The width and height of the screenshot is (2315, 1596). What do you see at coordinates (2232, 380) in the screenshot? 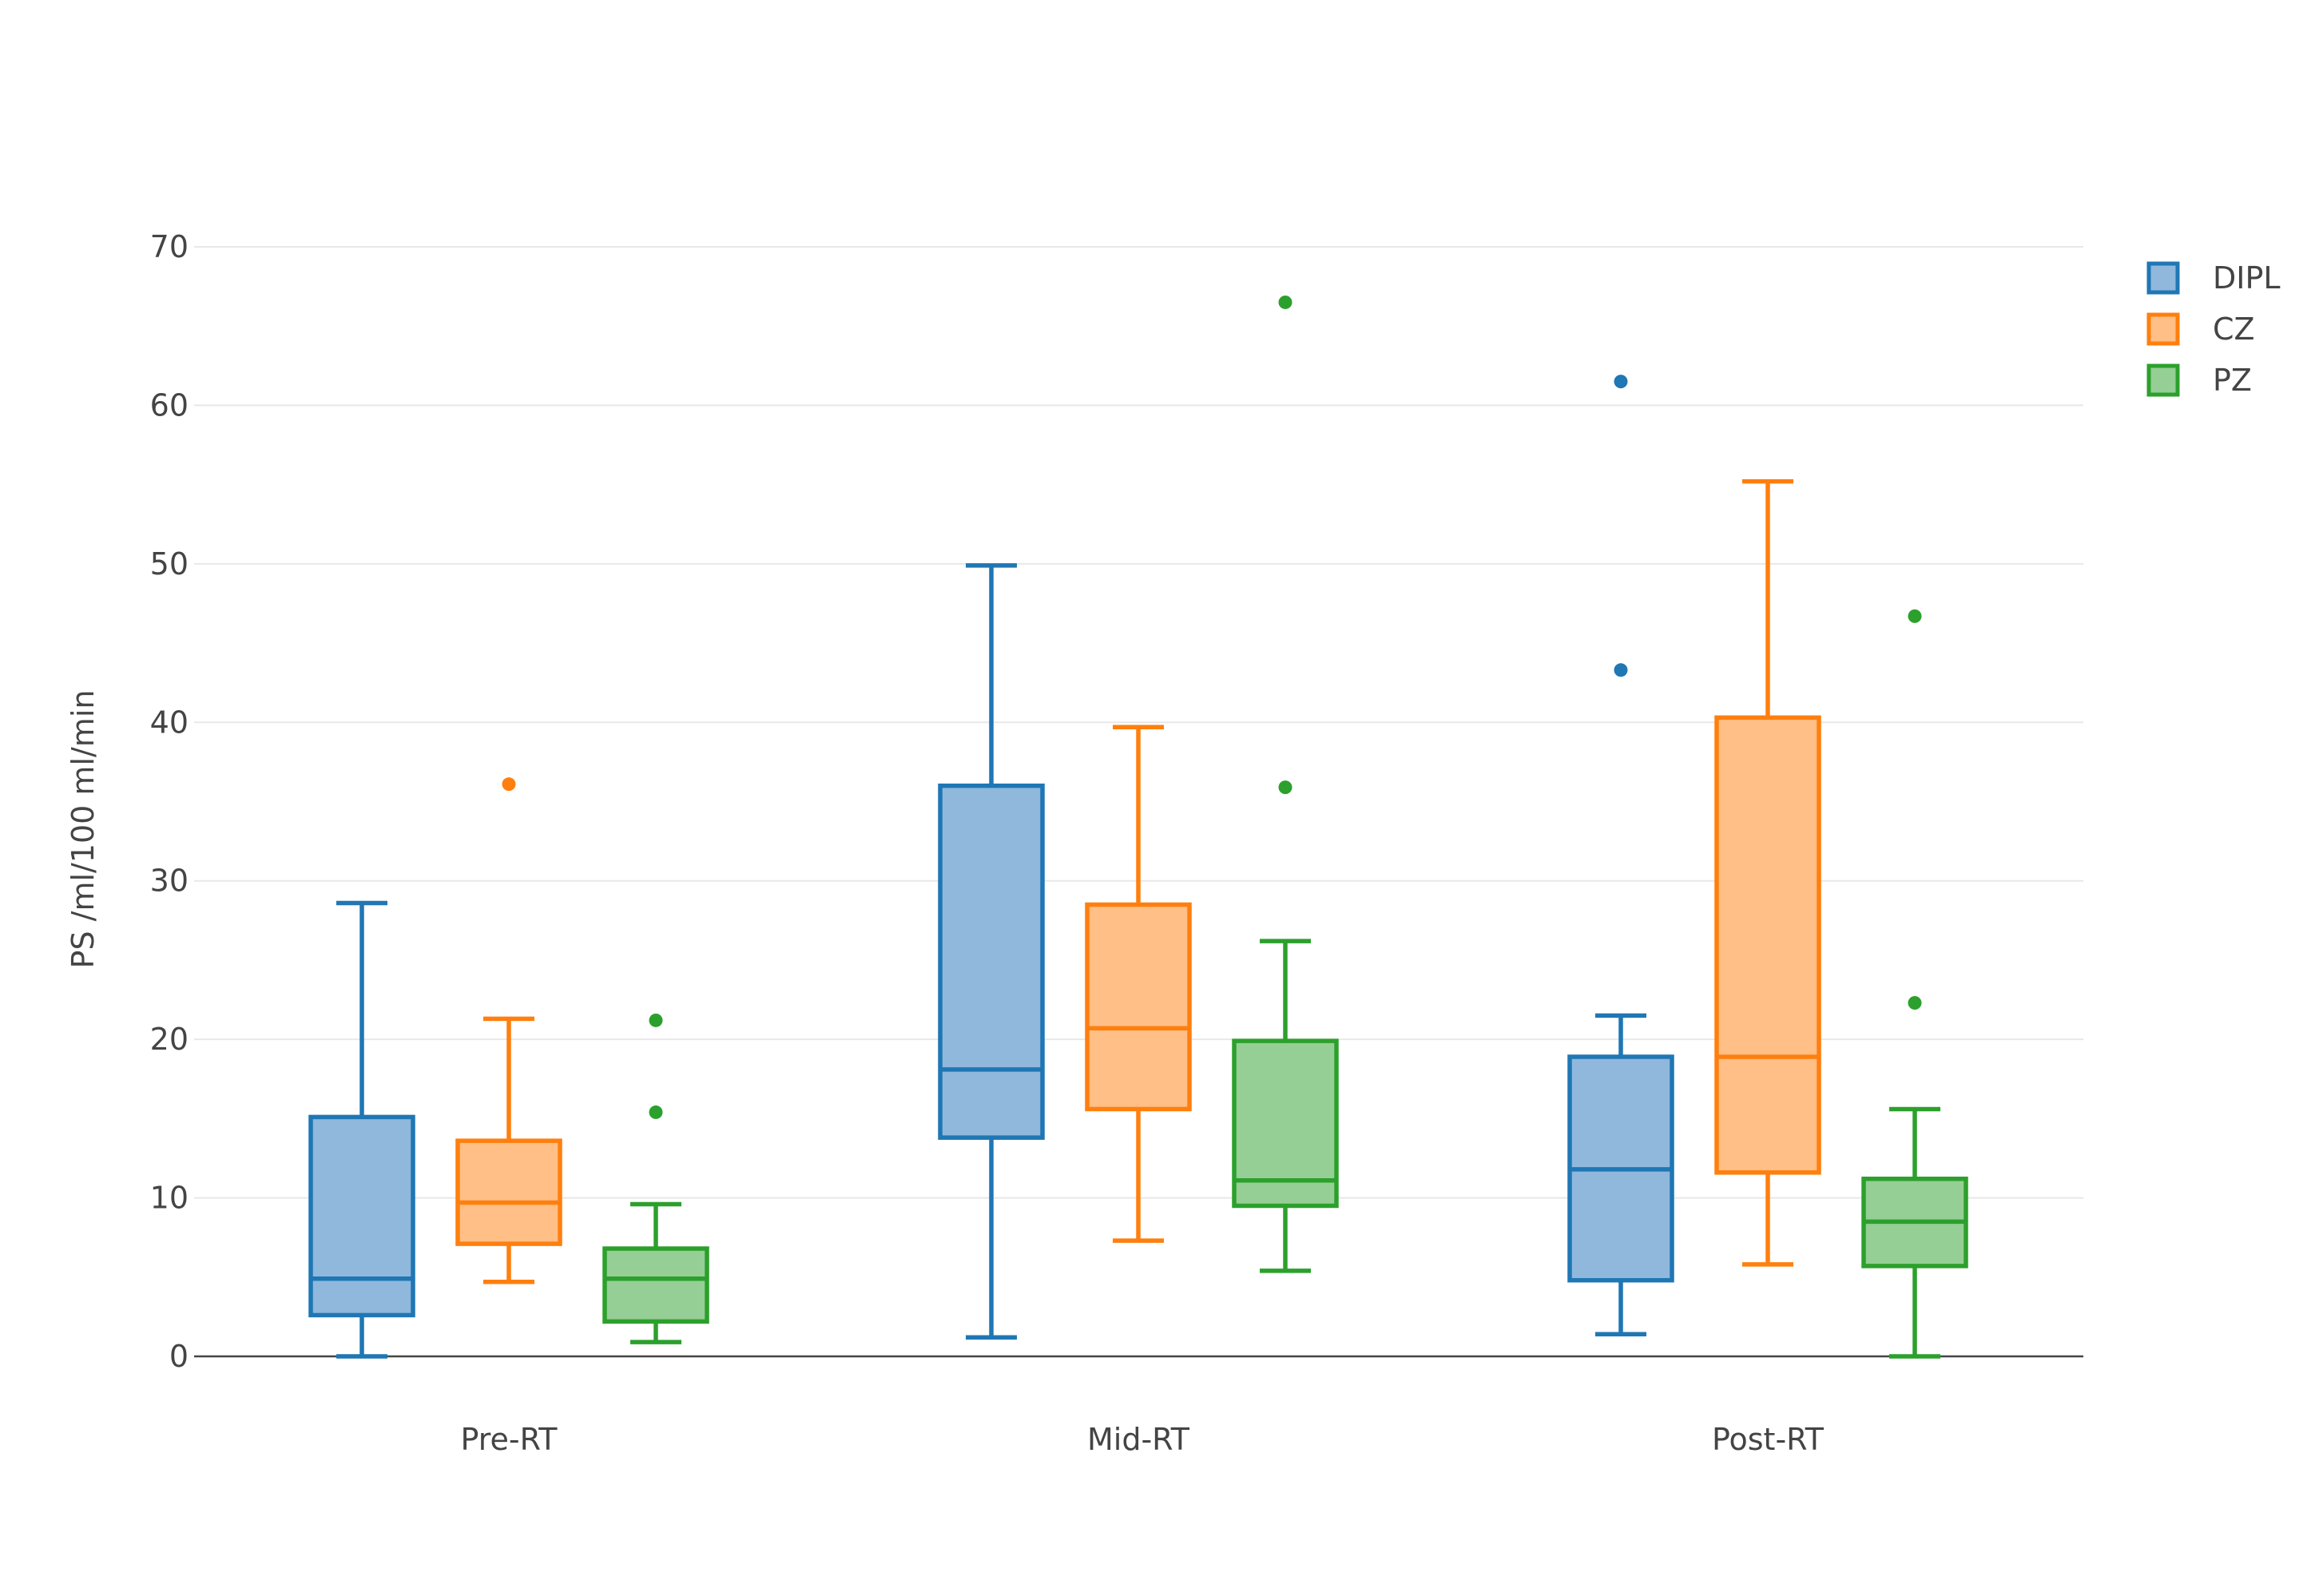
I see `legend-label-pz: PZ` at bounding box center [2232, 380].